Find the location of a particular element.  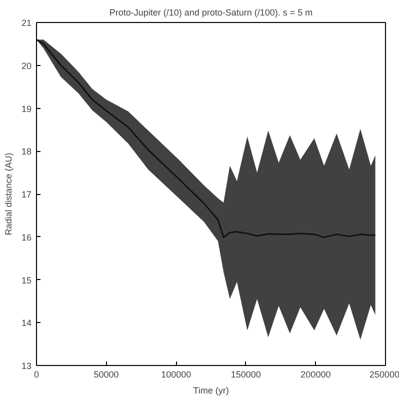

x-tick-label: 250000 is located at coordinates (384, 375).